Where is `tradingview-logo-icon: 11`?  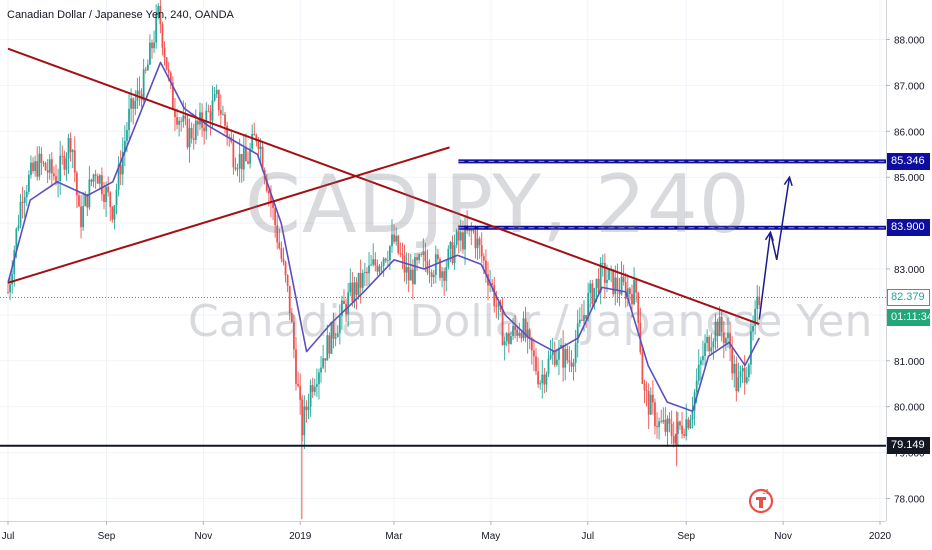 tradingview-logo-icon: 11 is located at coordinates (761, 501).